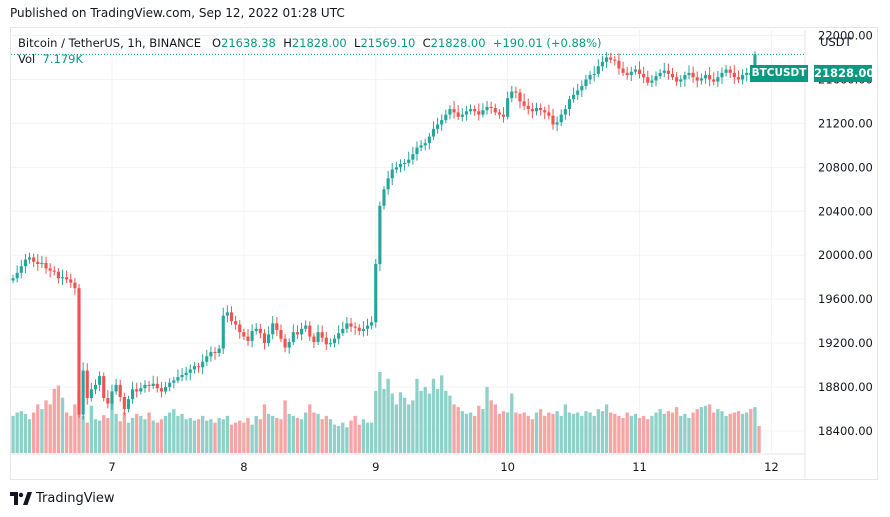  Describe the element at coordinates (27, 59) in the screenshot. I see `volume-label: Vol` at that location.